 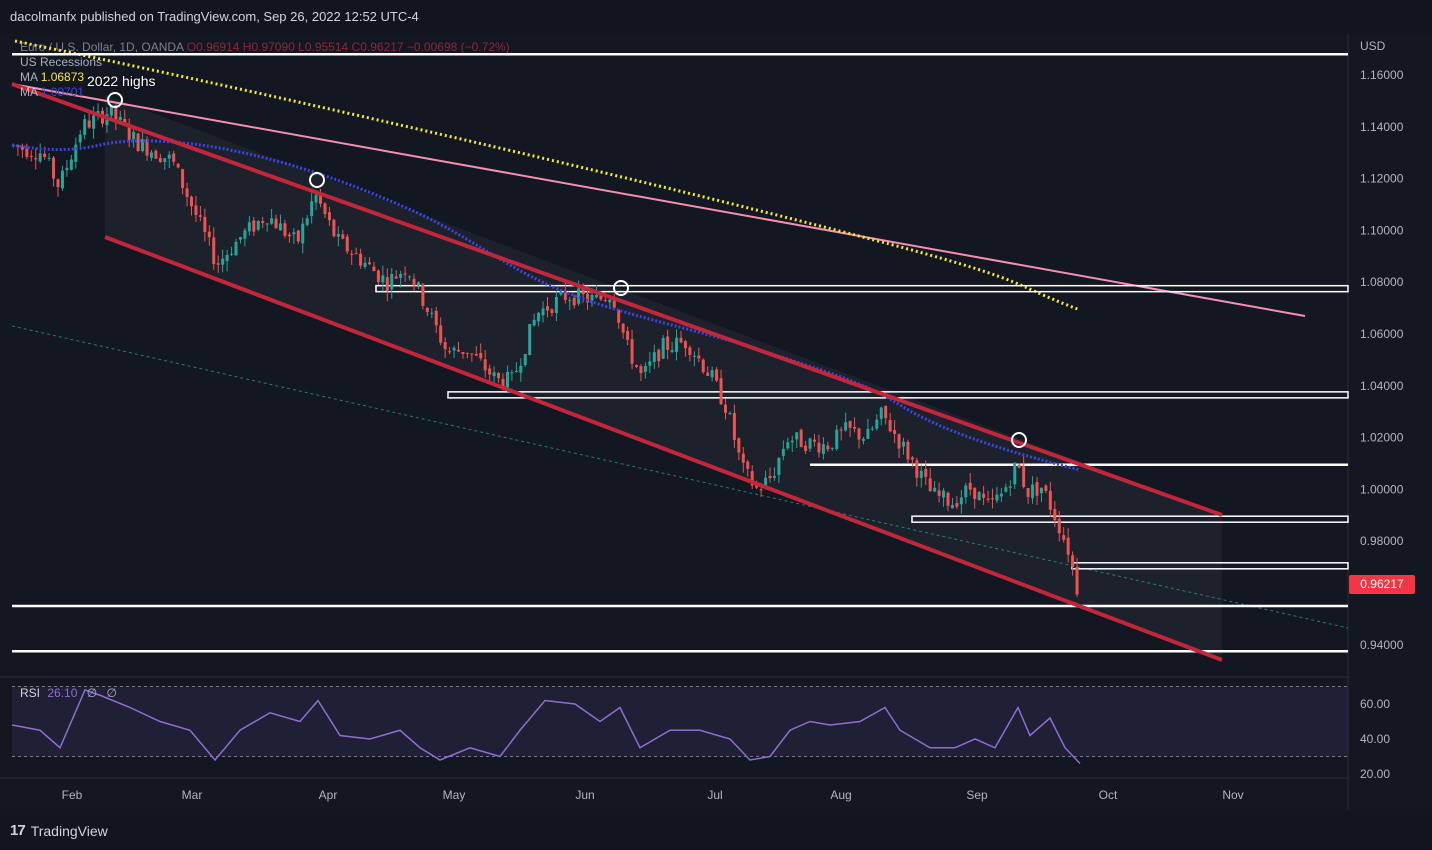 What do you see at coordinates (546, 727) in the screenshot?
I see `rsi-line` at bounding box center [546, 727].